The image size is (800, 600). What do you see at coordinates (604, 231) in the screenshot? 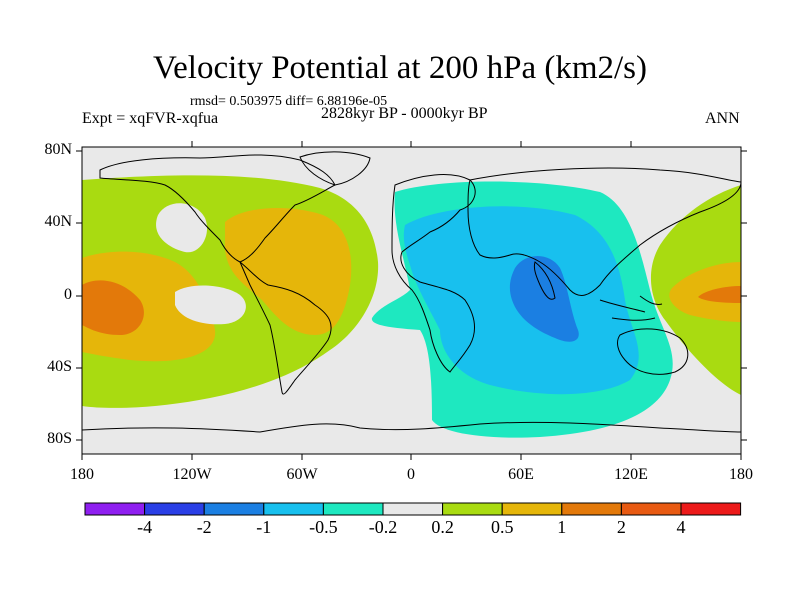
I see `coastline-asia` at bounding box center [604, 231].